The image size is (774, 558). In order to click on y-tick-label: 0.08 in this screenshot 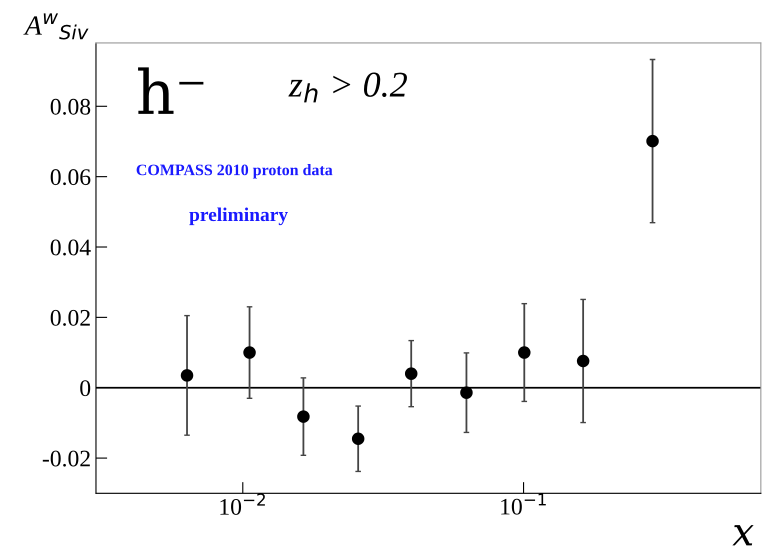, I will do `click(70, 106)`.